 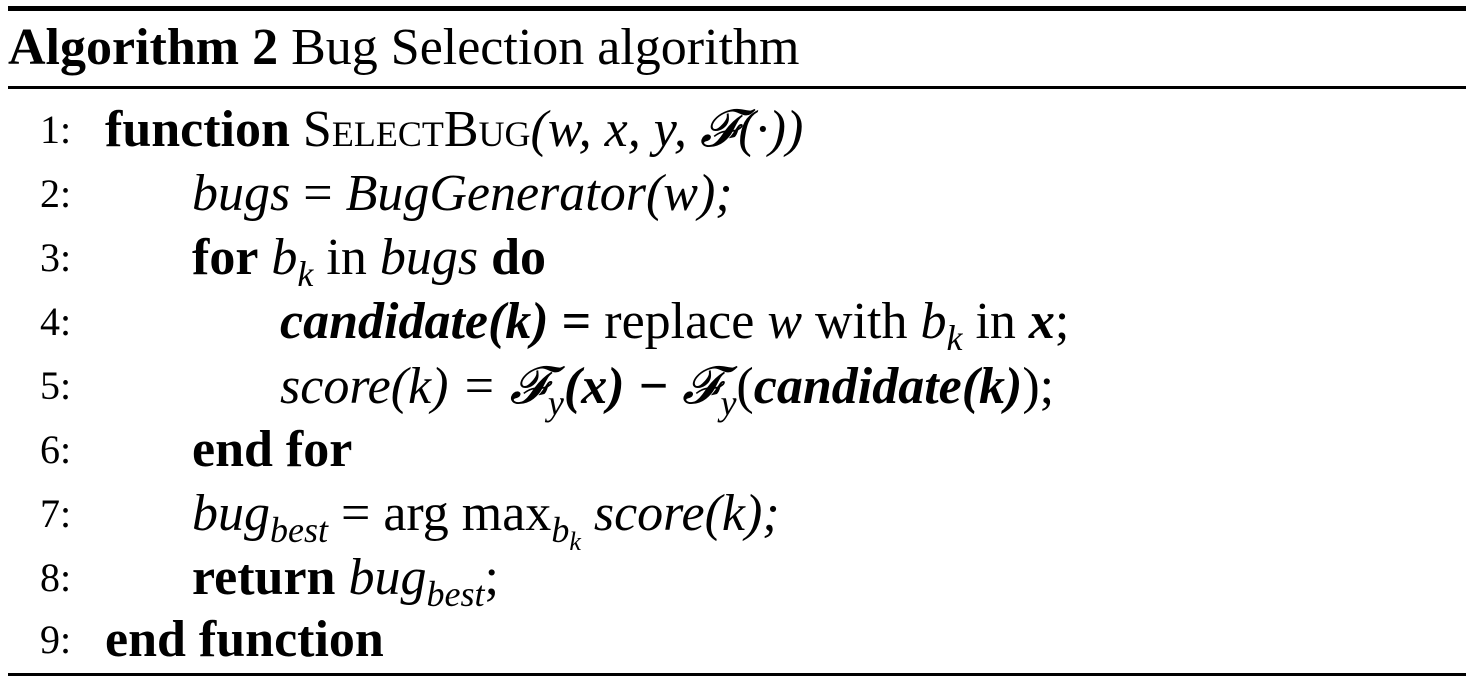 What do you see at coordinates (56, 577) in the screenshot?
I see `line-number: 8:` at bounding box center [56, 577].